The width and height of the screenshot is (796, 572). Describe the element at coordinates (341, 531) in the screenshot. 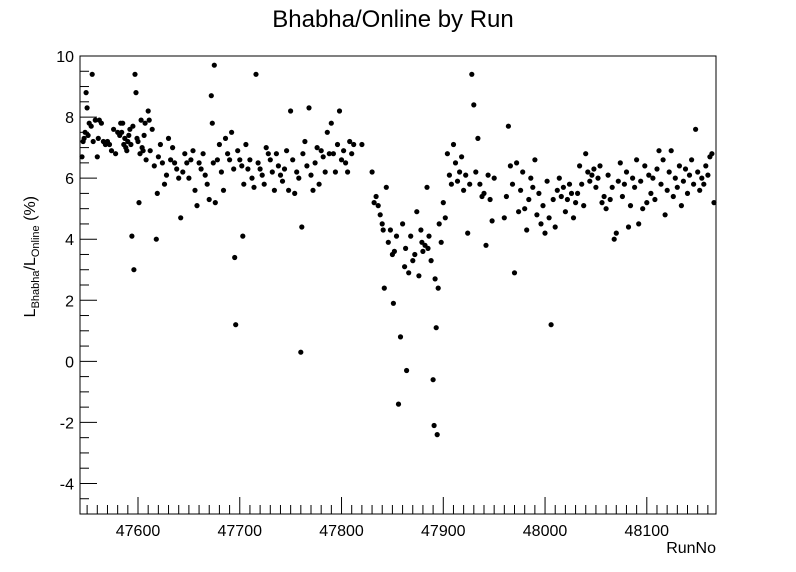

I see `x-tick-label: 47800` at that location.